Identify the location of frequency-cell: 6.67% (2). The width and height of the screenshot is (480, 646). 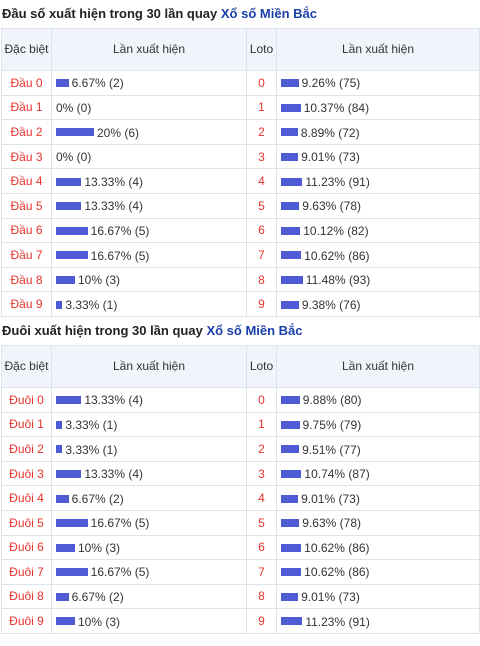
(149, 83).